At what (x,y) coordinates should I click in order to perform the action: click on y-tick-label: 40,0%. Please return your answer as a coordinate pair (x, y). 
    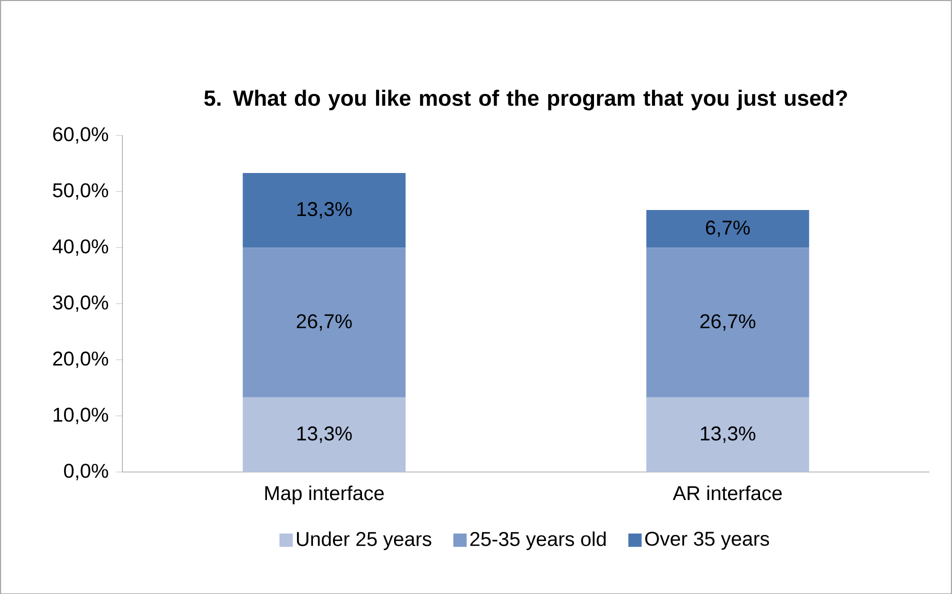
    Looking at the image, I should click on (80, 247).